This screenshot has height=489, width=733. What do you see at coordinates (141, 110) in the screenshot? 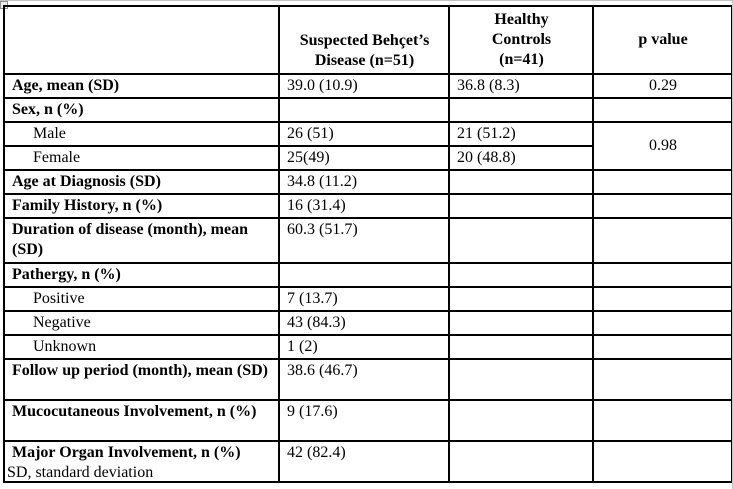
I see `row-label: Sex, n (%)` at bounding box center [141, 110].